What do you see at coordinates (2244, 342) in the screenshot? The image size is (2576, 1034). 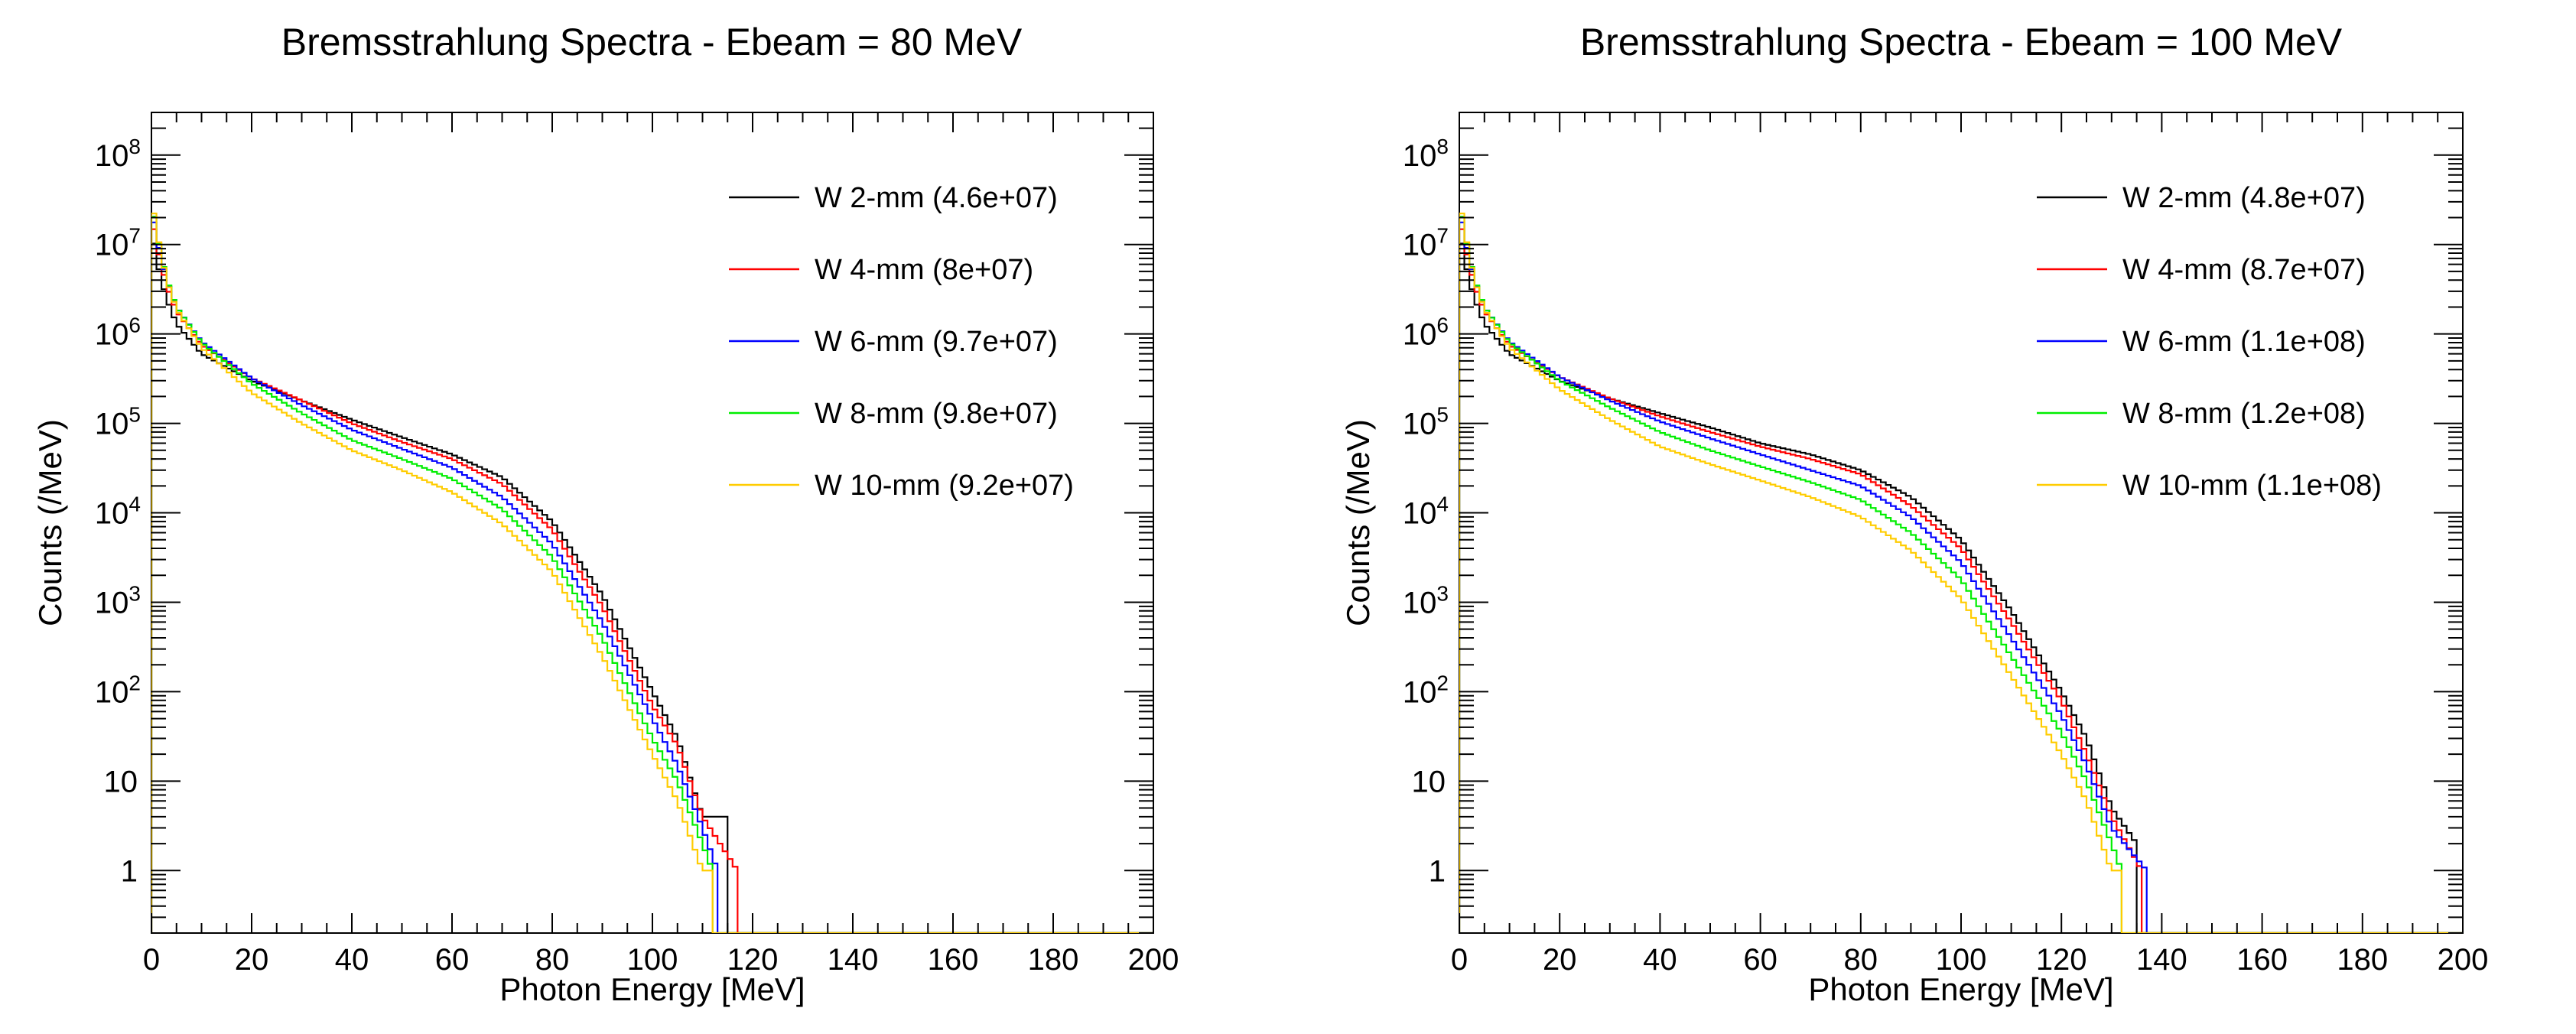 I see `legend-label: W 6-mm (1.1e+08)` at bounding box center [2244, 342].